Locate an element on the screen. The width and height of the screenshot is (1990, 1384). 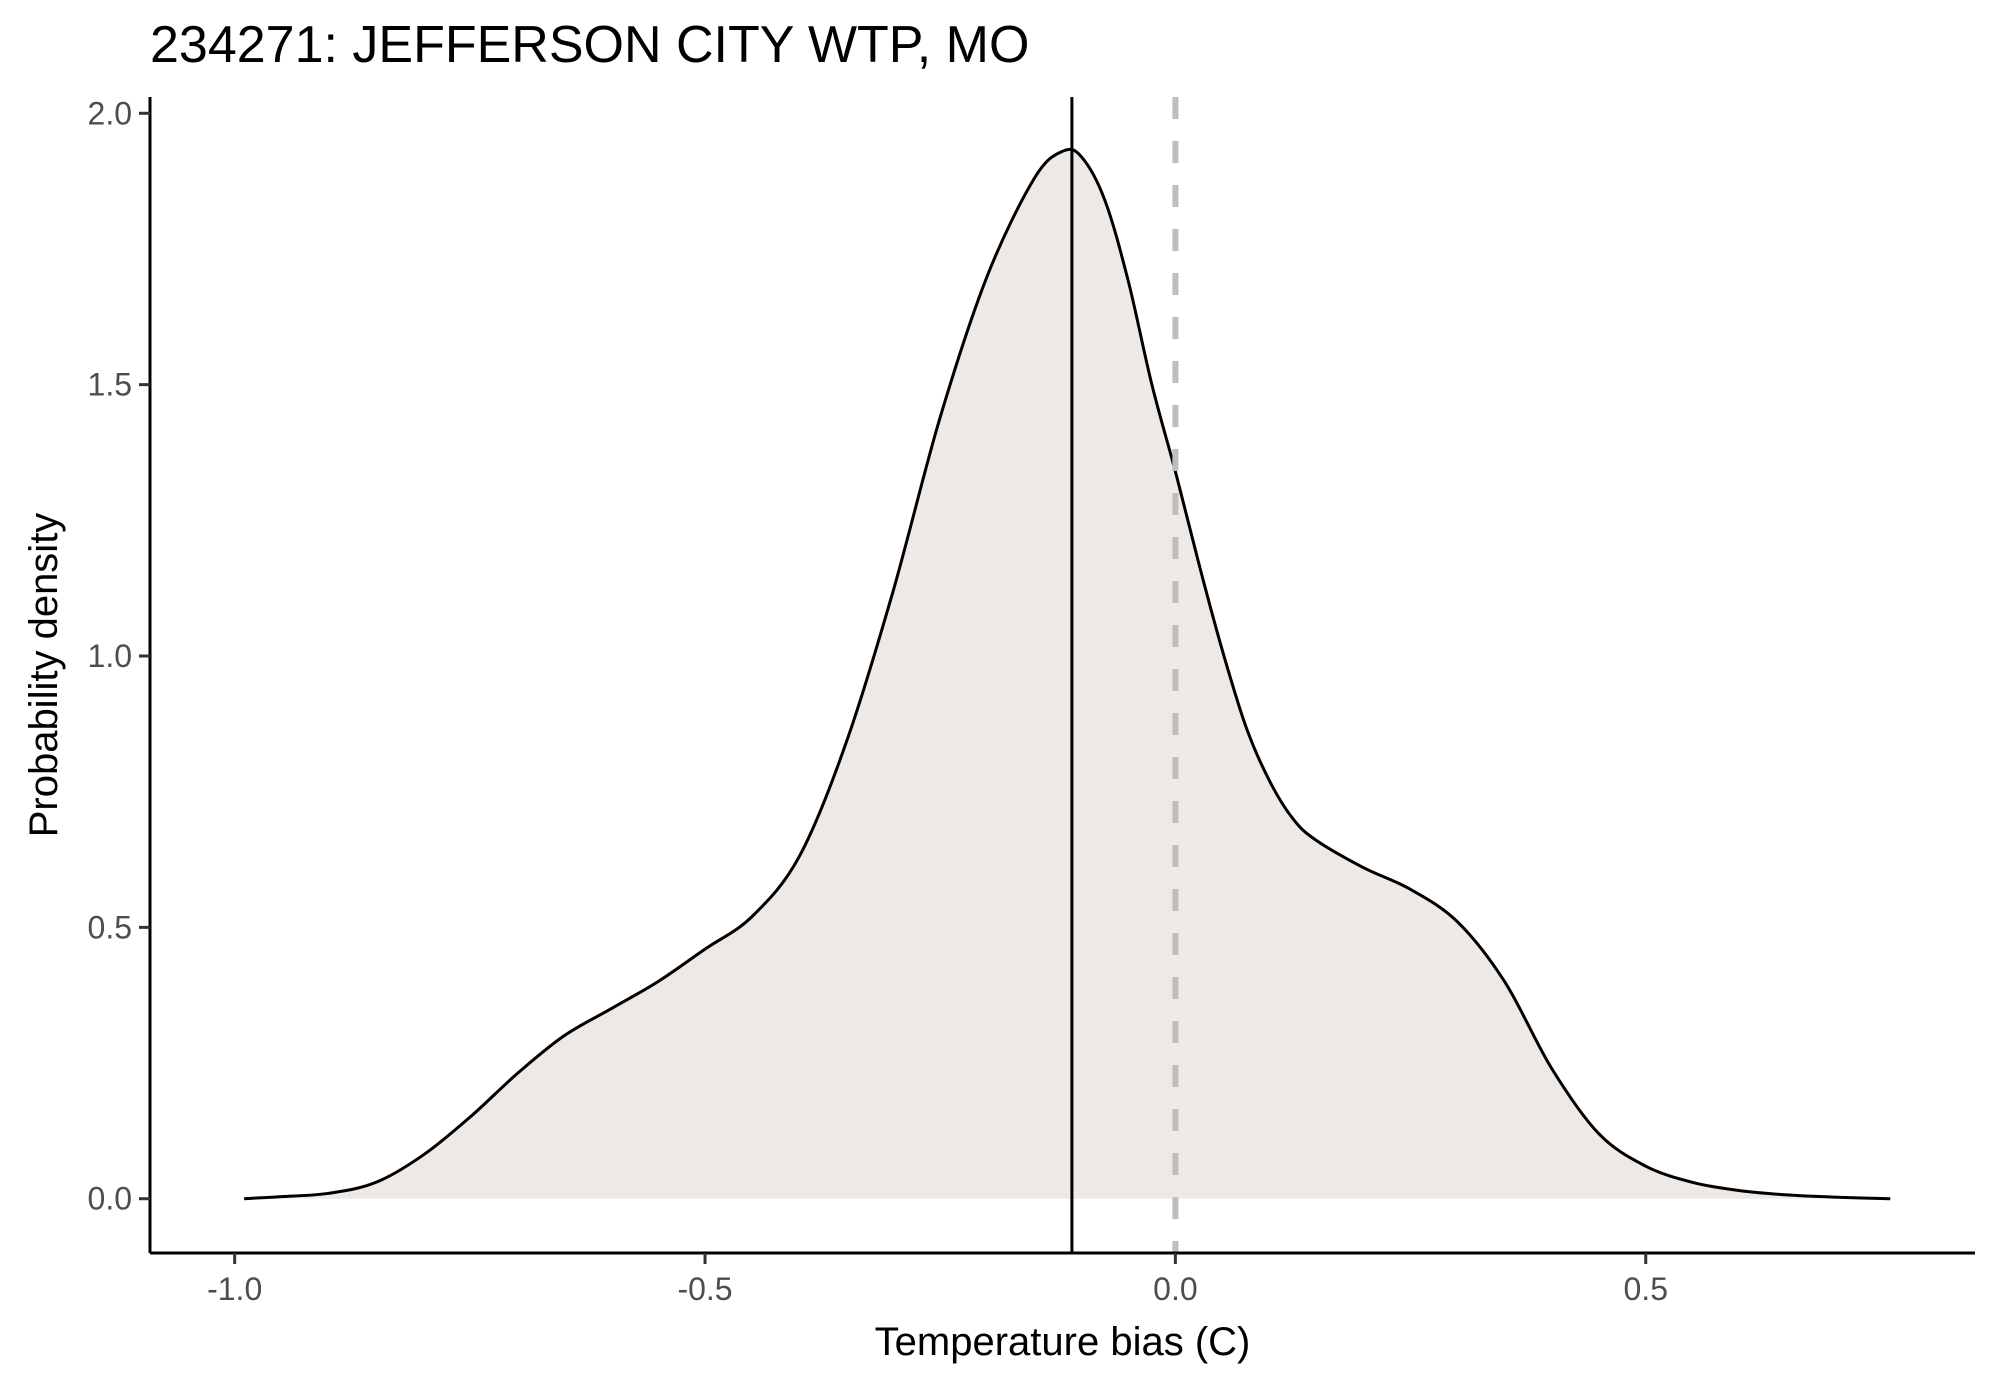
y-tick-label: 1.5 is located at coordinates (110, 385).